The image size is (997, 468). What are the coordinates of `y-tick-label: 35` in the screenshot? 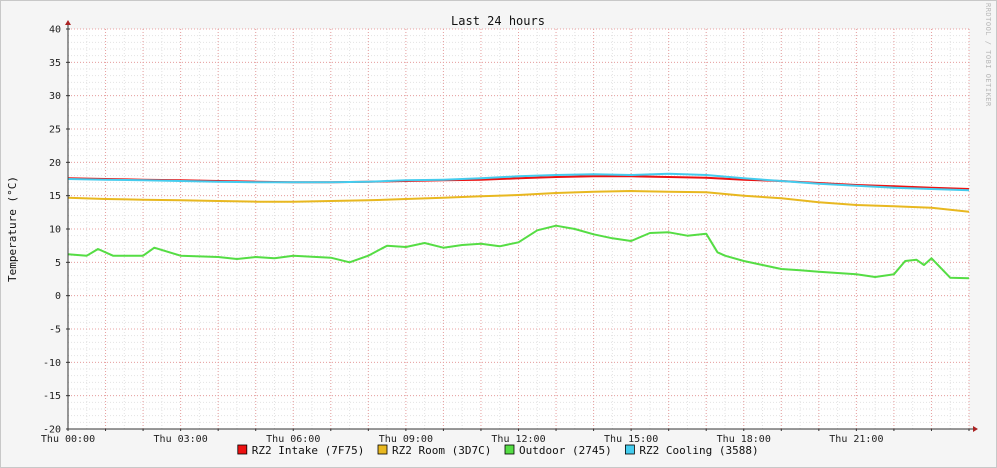 It's located at (55, 63).